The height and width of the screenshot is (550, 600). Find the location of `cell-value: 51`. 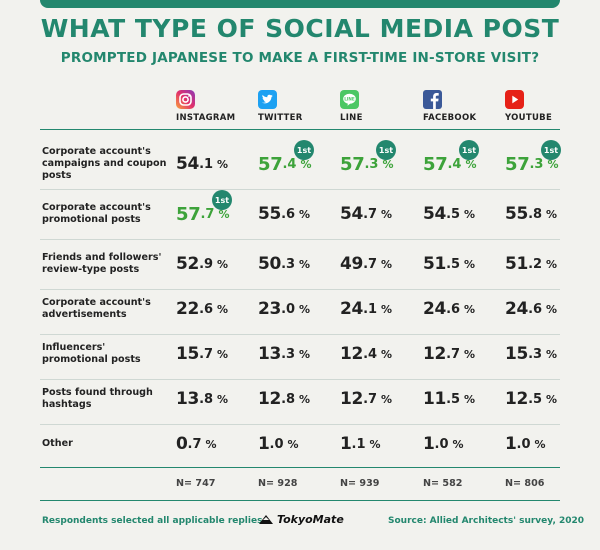

cell-value: 51 is located at coordinates (435, 264).